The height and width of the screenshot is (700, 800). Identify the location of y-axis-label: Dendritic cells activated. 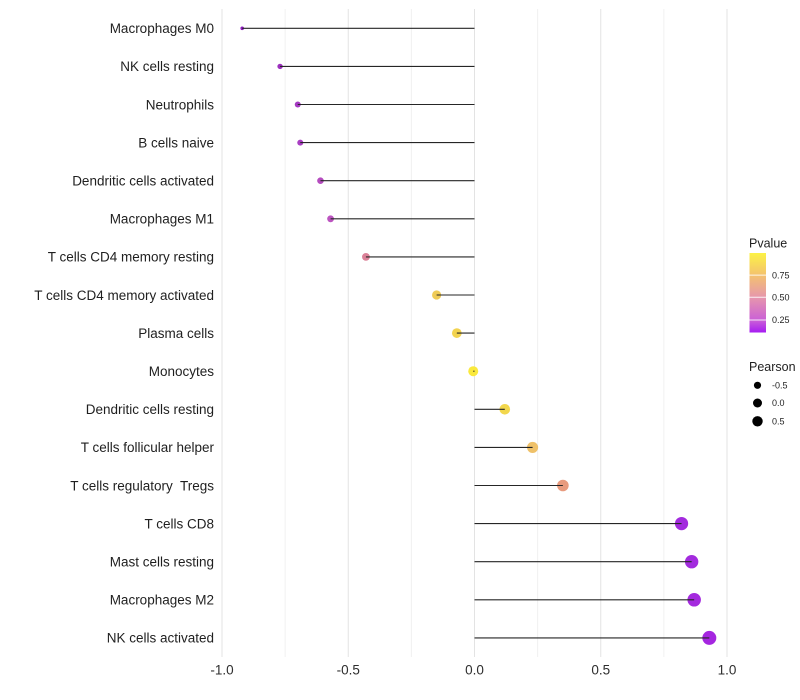
(143, 181).